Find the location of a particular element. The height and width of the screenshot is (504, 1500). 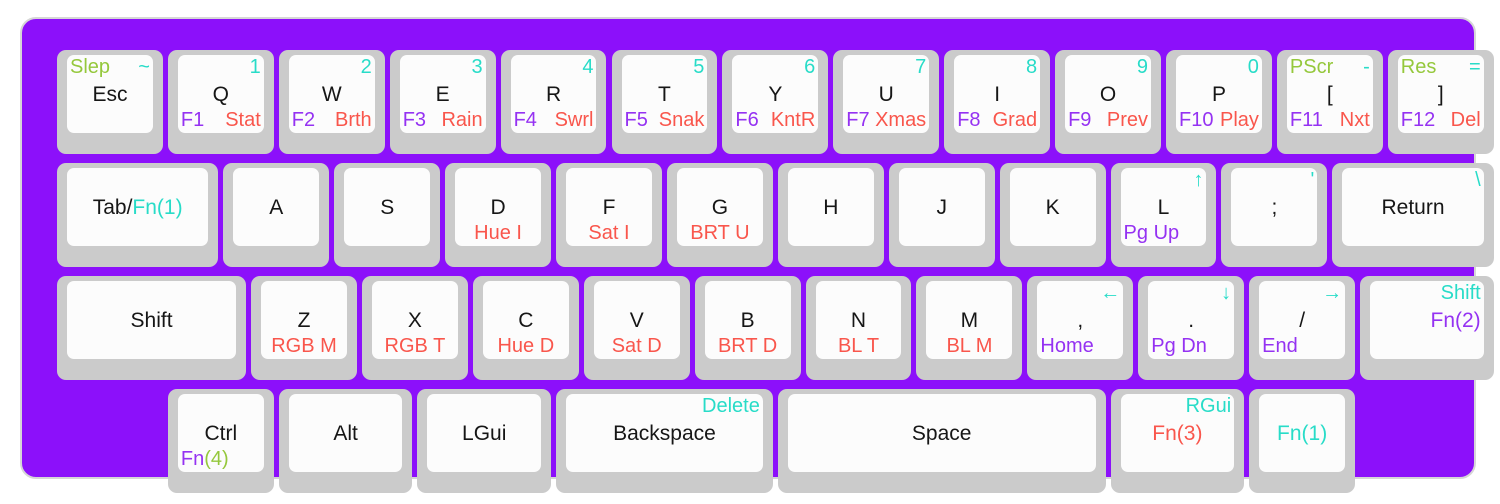

key-lbracket: PScr - [F11 Nxt is located at coordinates (1329, 102).